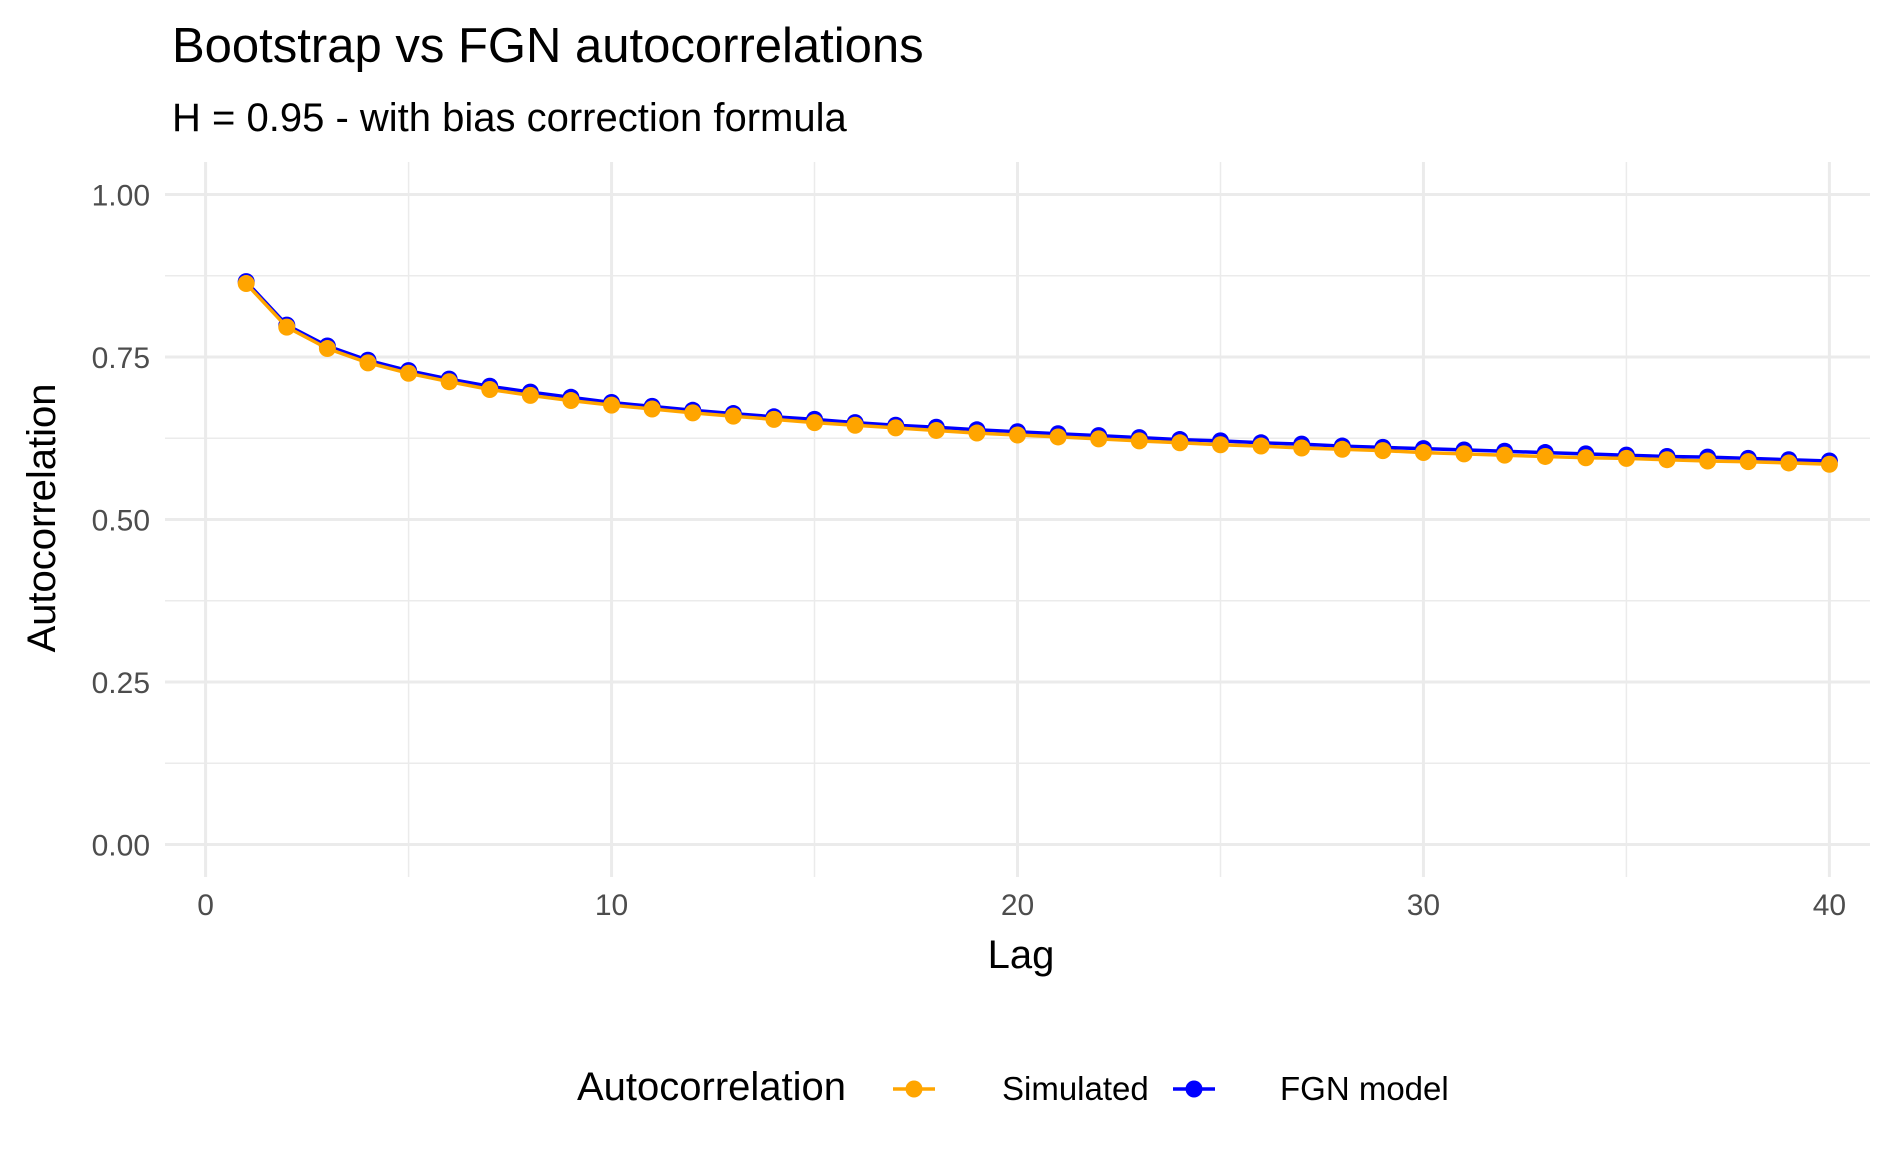 This screenshot has height=1165, width=1887. I want to click on y-tick-label: 0.75, so click(121, 358).